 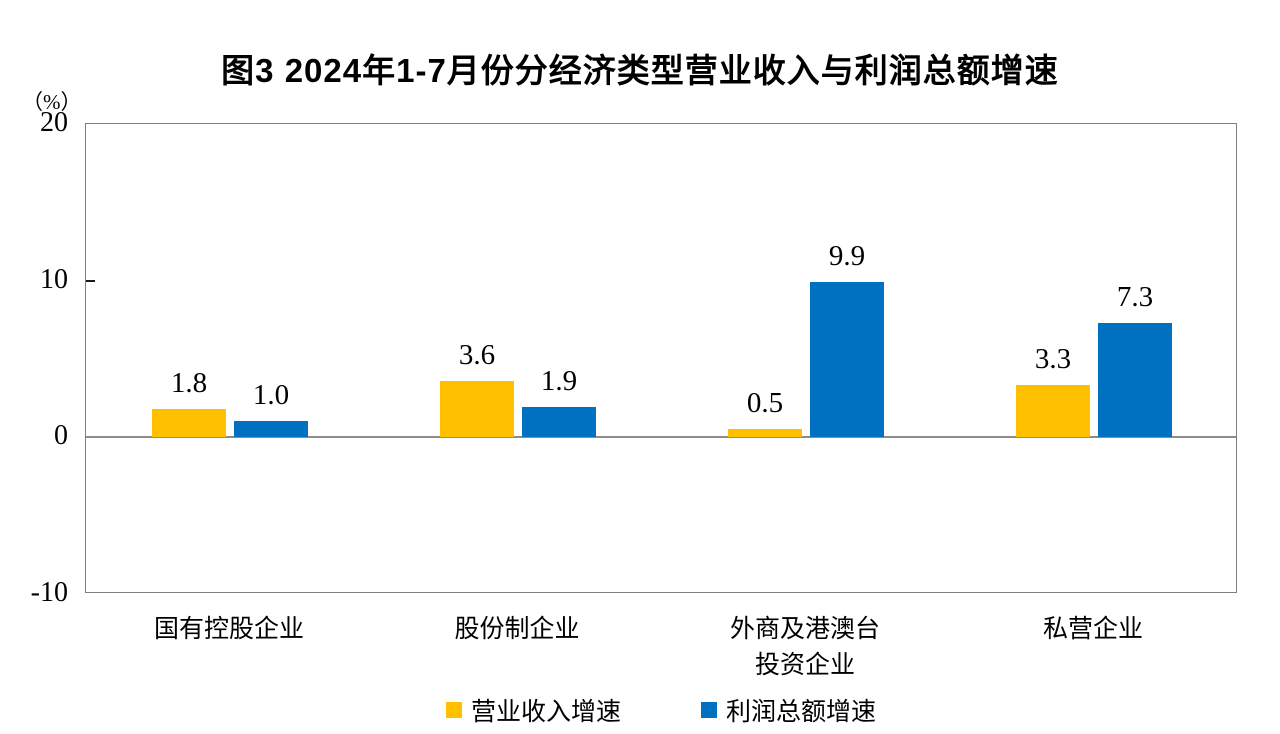 What do you see at coordinates (54, 279) in the screenshot?
I see `y-tick-label-10: 10` at bounding box center [54, 279].